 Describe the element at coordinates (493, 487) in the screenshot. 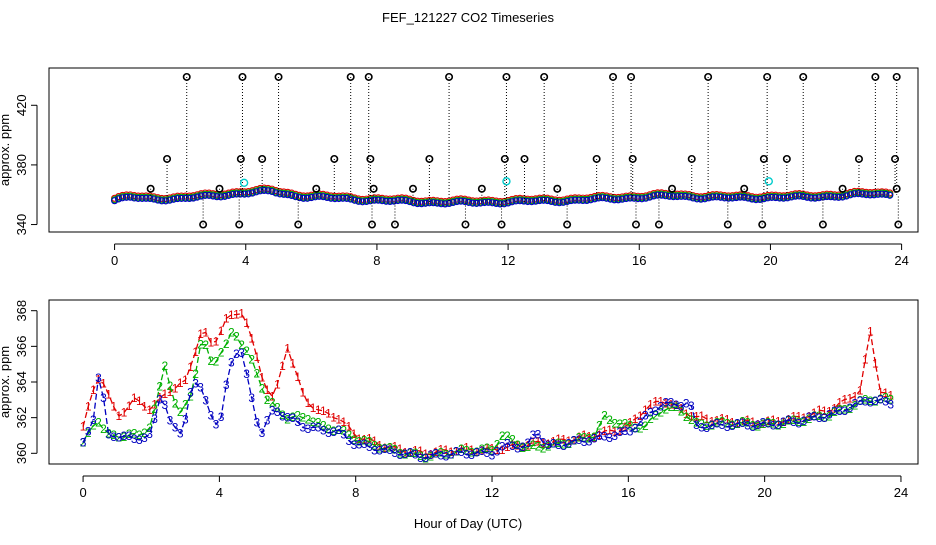

I see `bottom-x-axis: 0 4 8 12 16 20 24` at that location.